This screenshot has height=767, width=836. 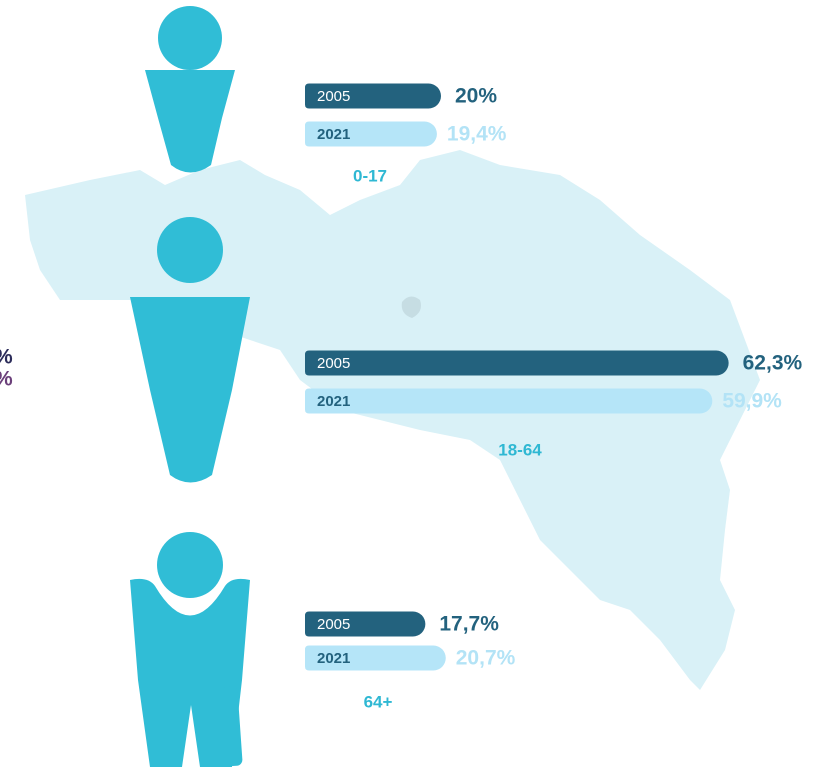 I want to click on value-label: 59,9%, so click(x=752, y=401).